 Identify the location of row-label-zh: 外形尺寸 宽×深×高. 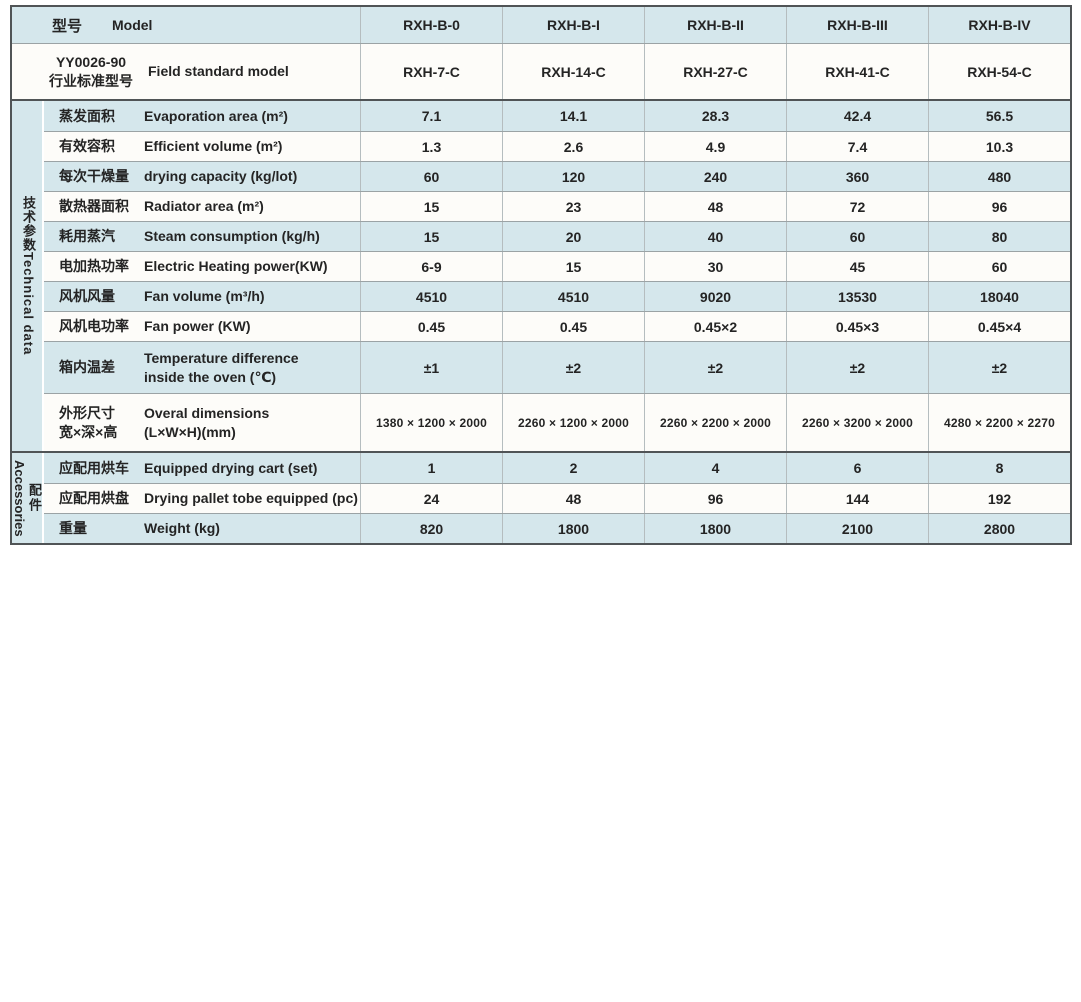
(88, 422).